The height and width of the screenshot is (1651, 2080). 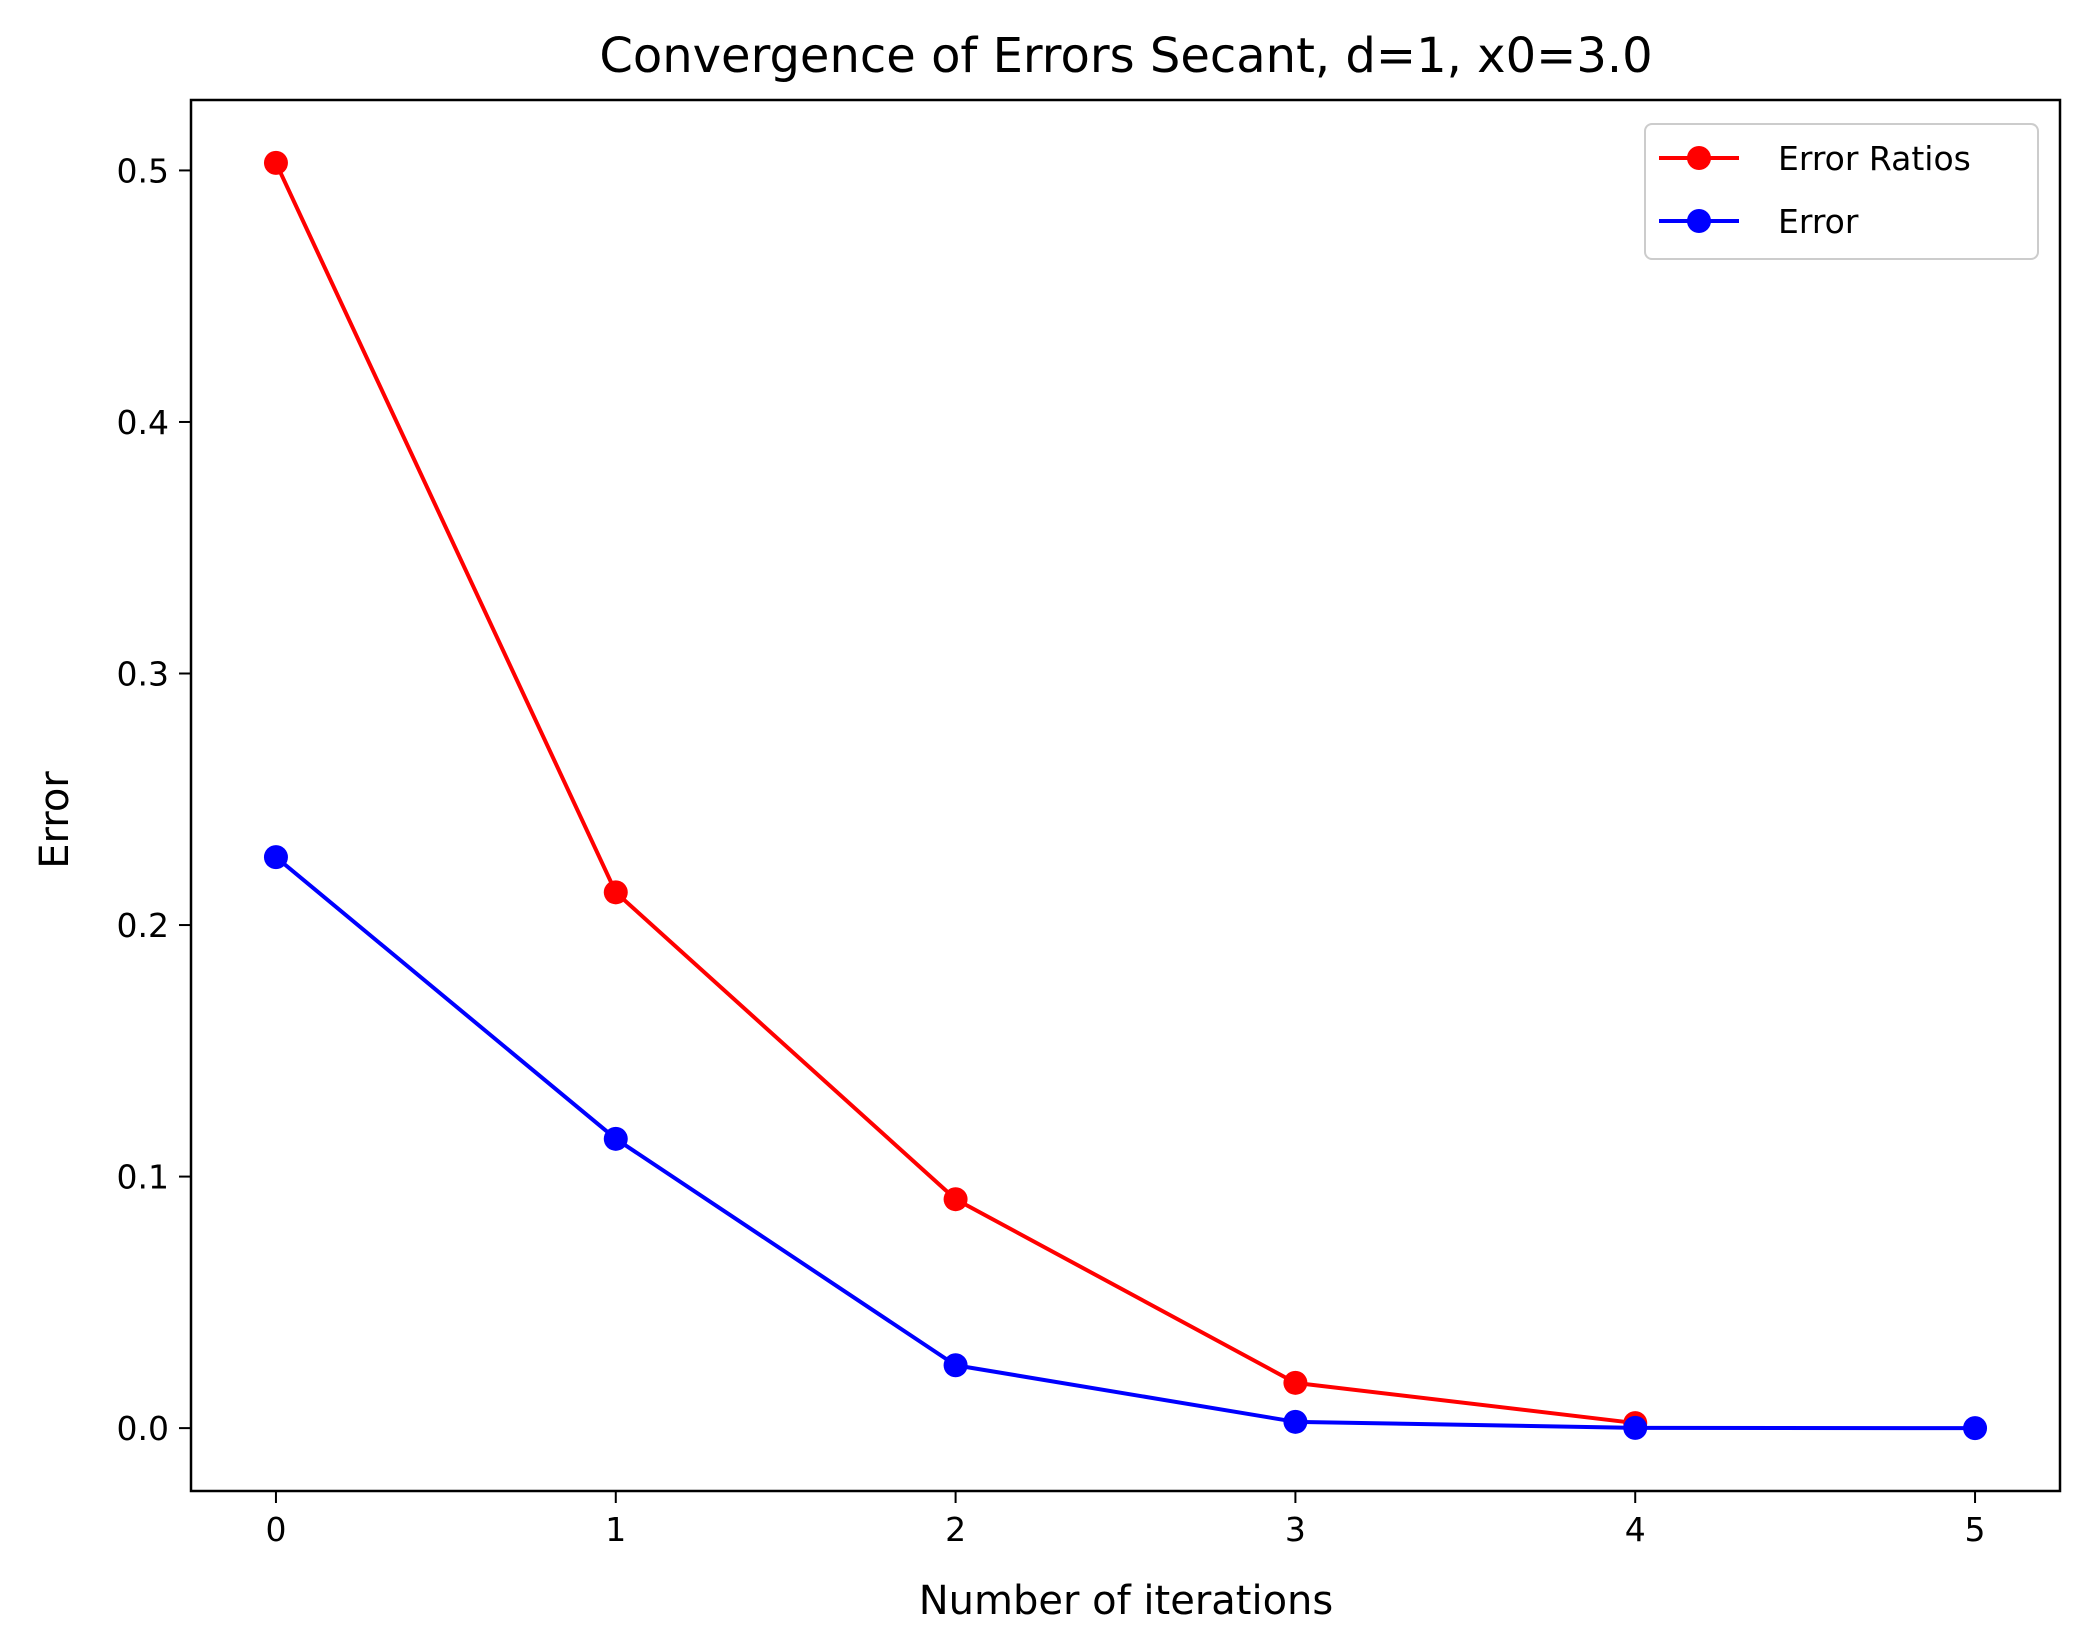 What do you see at coordinates (143, 1428) in the screenshot?
I see `y-tick-label: 0.0` at bounding box center [143, 1428].